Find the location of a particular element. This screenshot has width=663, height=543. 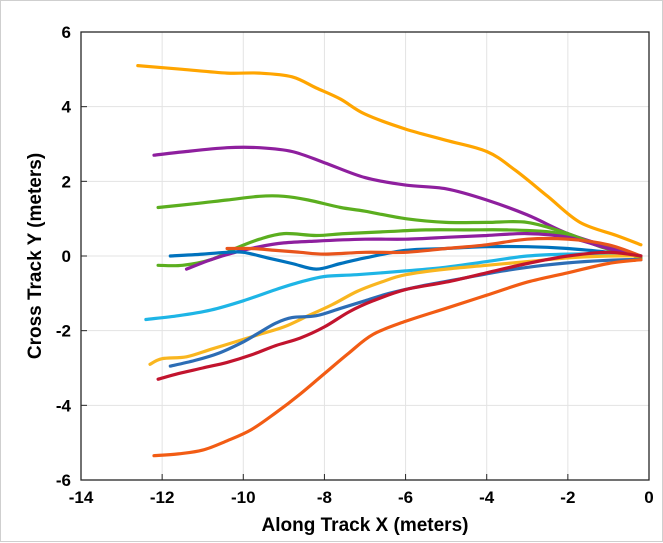

y-tick-label: -2 is located at coordinates (63, 331).